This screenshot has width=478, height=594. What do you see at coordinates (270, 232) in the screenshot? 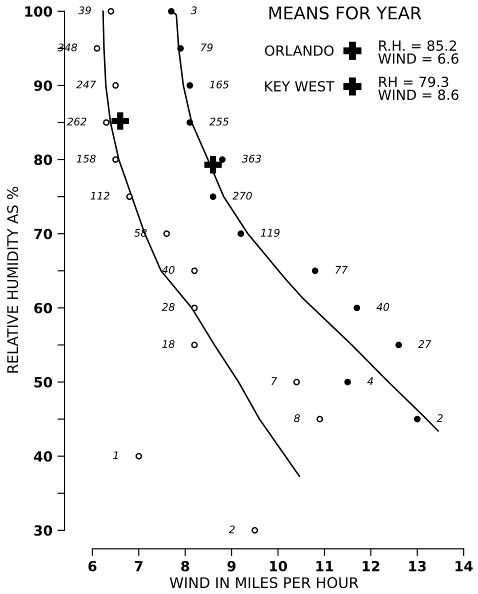
I see `annotation: 119` at bounding box center [270, 232].